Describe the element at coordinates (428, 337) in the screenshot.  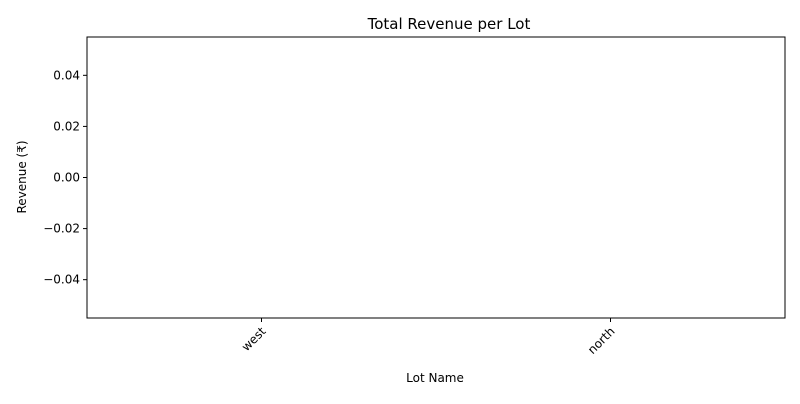
I see `x-axis: west north` at that location.